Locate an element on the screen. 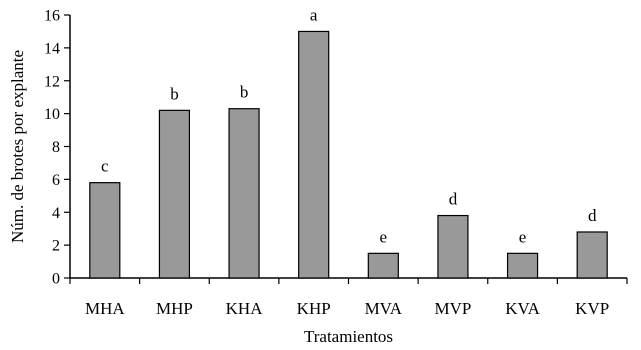  bar-kvp is located at coordinates (592, 255).